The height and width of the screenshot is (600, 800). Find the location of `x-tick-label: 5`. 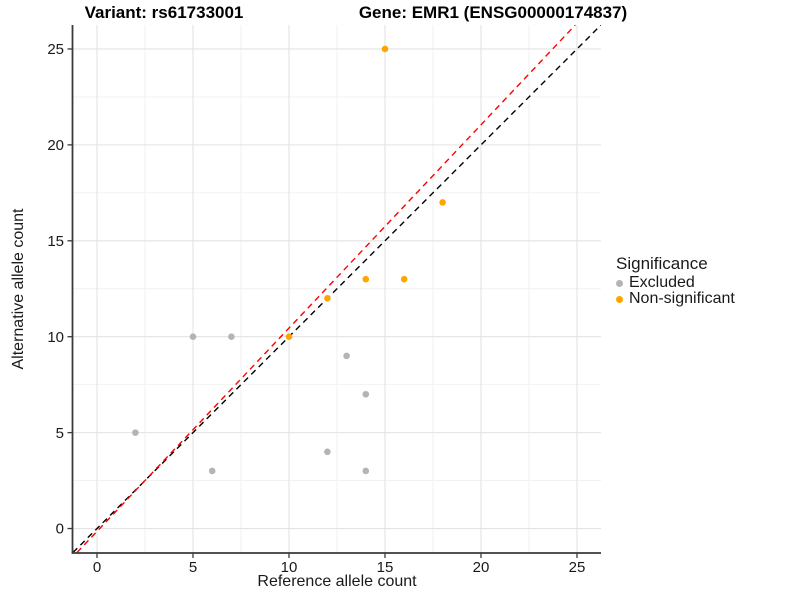

x-tick-label: 5 is located at coordinates (193, 567).